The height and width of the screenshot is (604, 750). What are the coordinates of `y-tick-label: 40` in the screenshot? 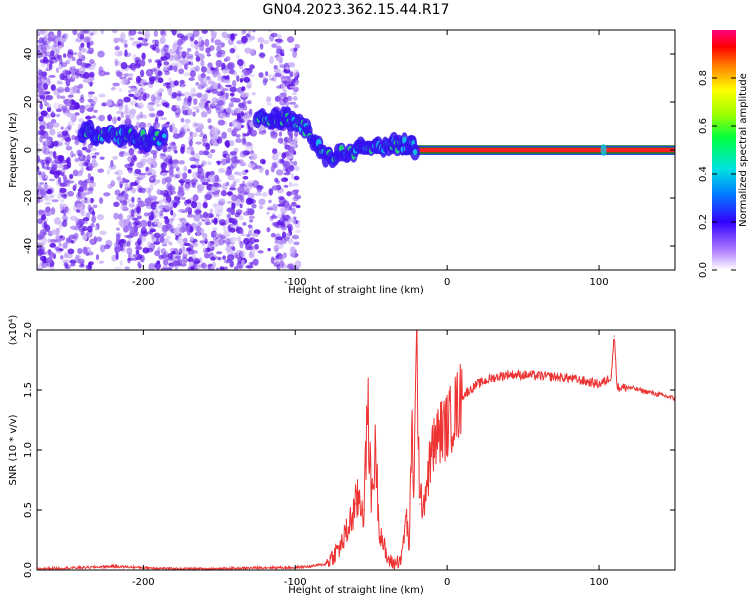 It's located at (28, 54).